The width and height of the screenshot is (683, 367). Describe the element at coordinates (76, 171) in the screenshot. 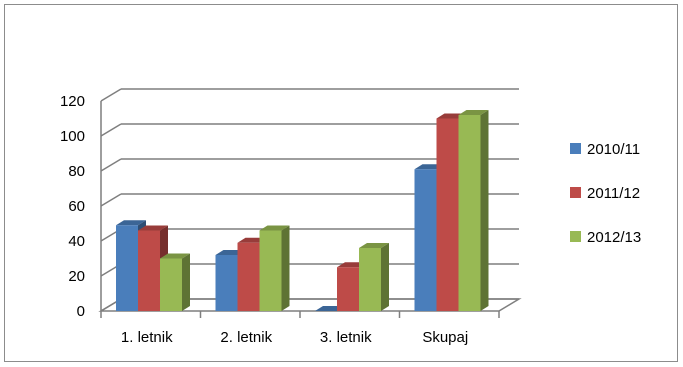

I see `y-tick-label: 80` at that location.